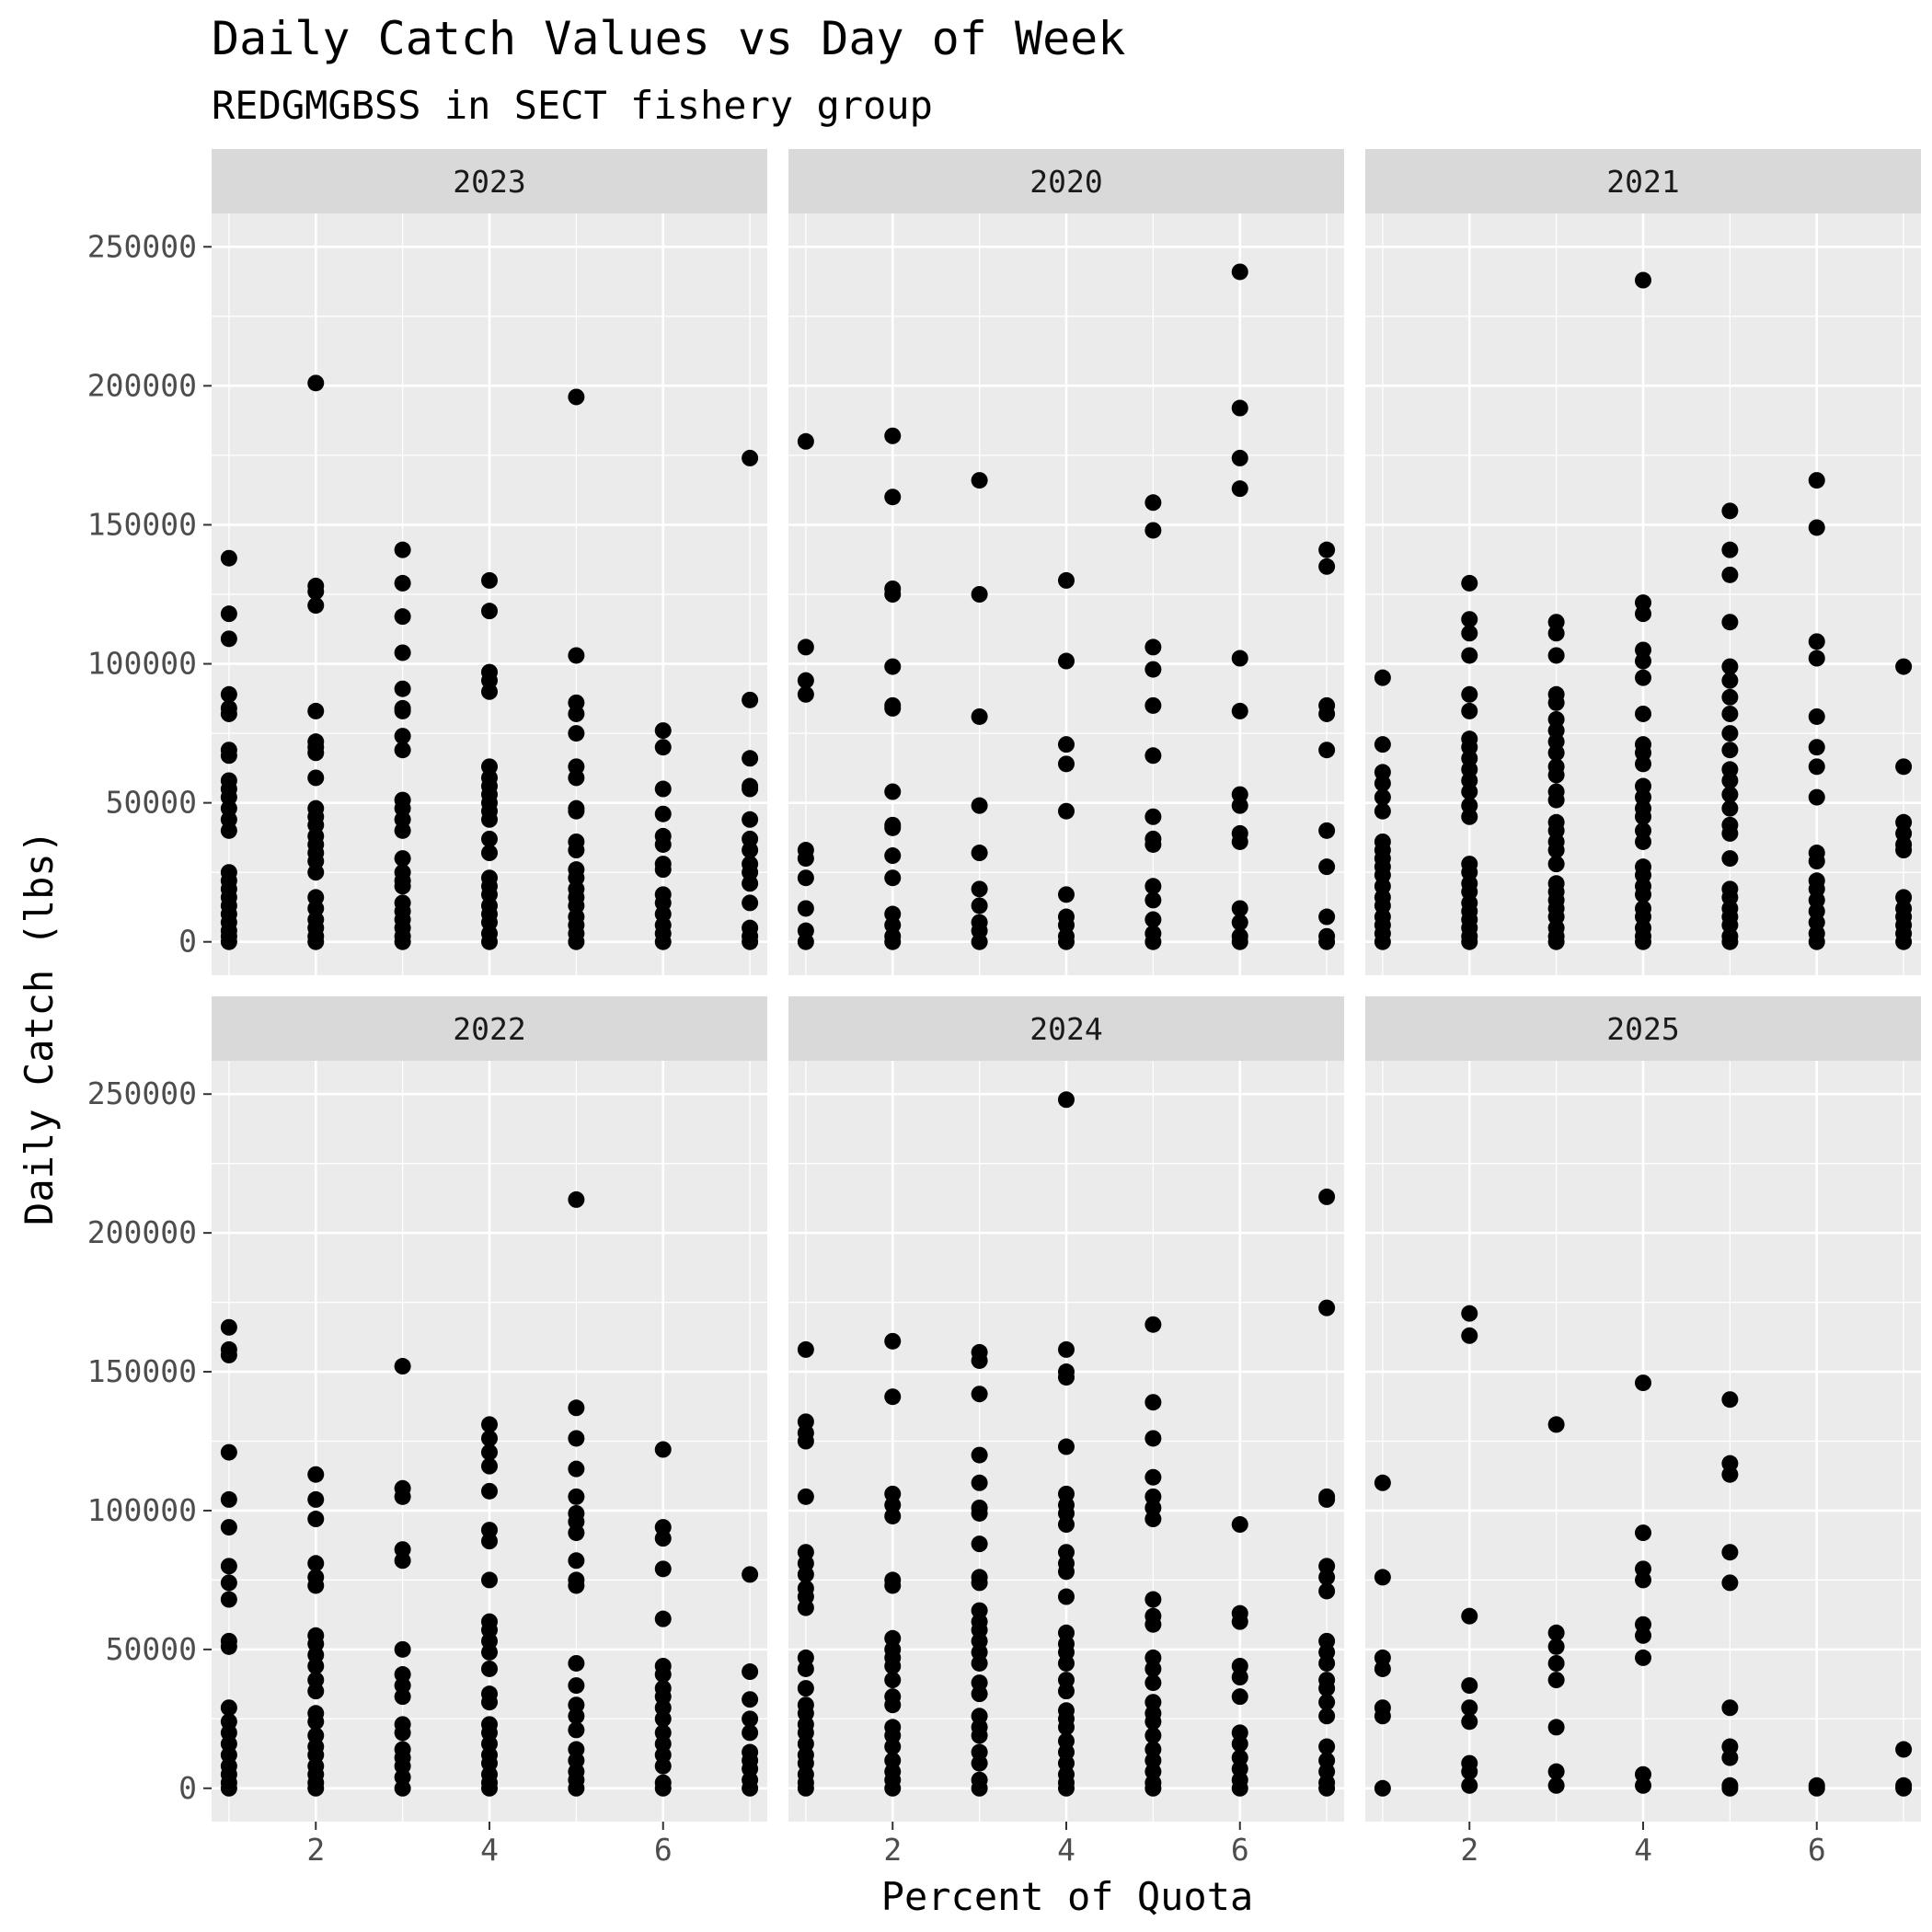 The height and width of the screenshot is (1932, 1932). What do you see at coordinates (572, 105) in the screenshot?
I see `chart-subtitle: REDGMGBSS in SECT fishery group` at bounding box center [572, 105].